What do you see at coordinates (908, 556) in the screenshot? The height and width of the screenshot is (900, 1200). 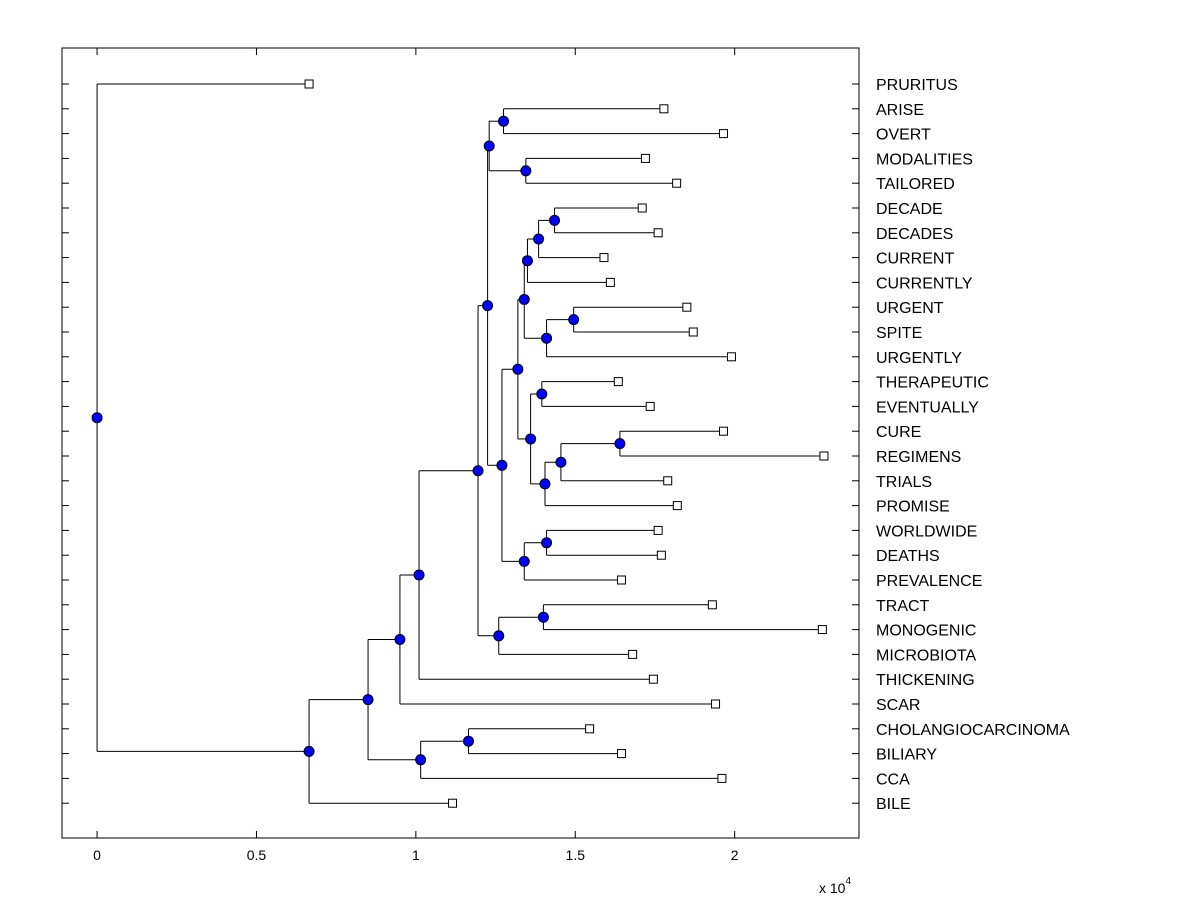 I see `leaf-label: DEATHS` at bounding box center [908, 556].